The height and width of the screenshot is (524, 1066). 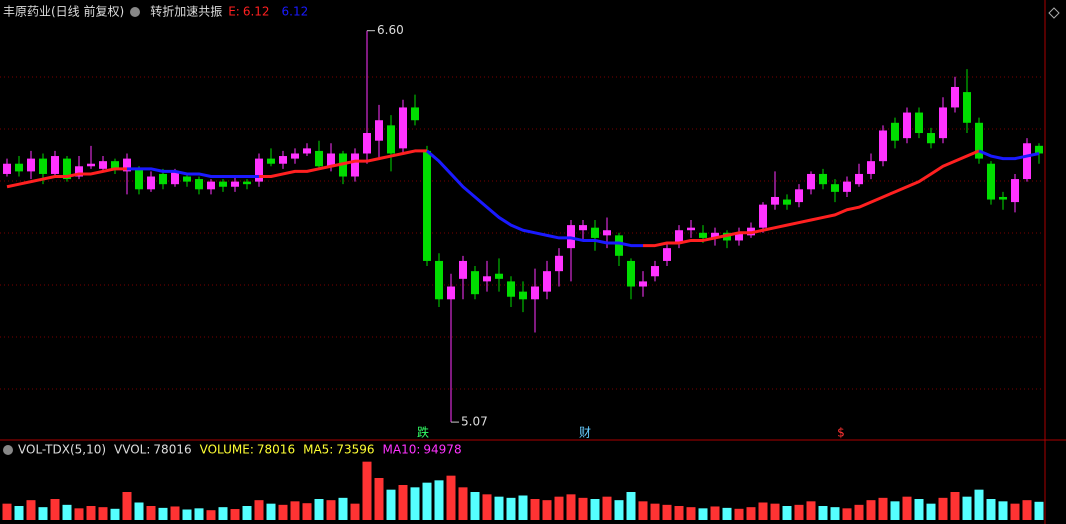 I want to click on corner-icon, so click(x=1054, y=13).